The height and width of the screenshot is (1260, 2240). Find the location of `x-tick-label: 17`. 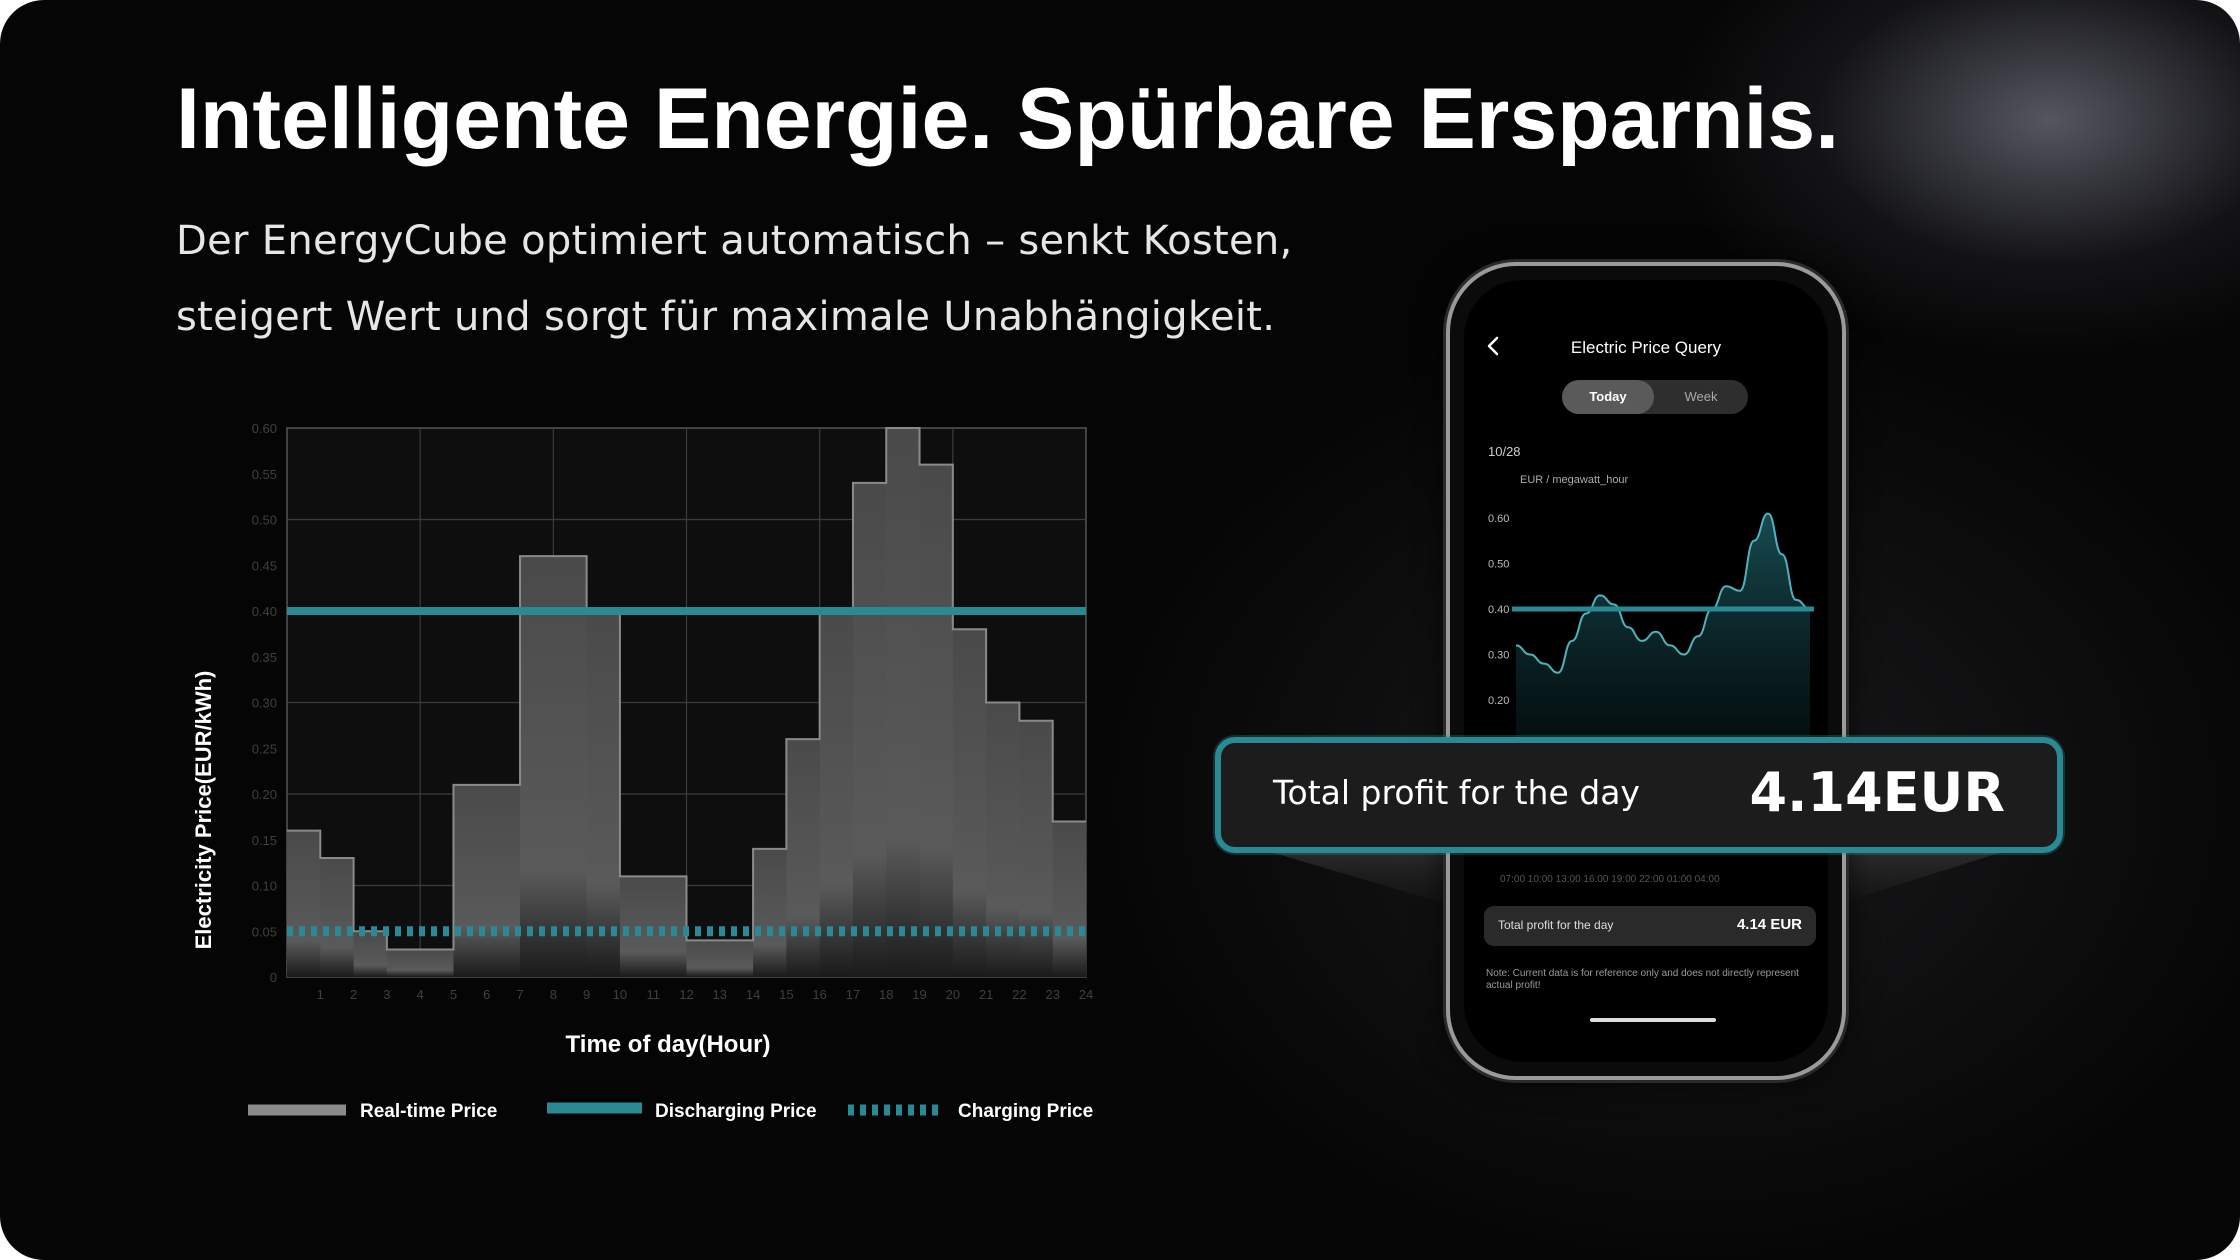

x-tick-label: 17 is located at coordinates (853, 994).